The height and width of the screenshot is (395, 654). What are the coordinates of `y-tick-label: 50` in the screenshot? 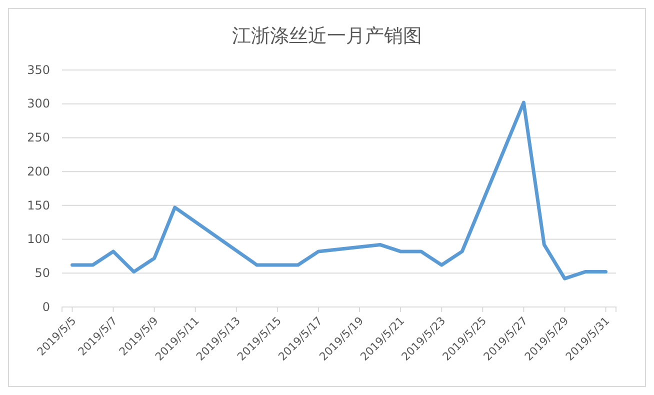 It's located at (42, 273).